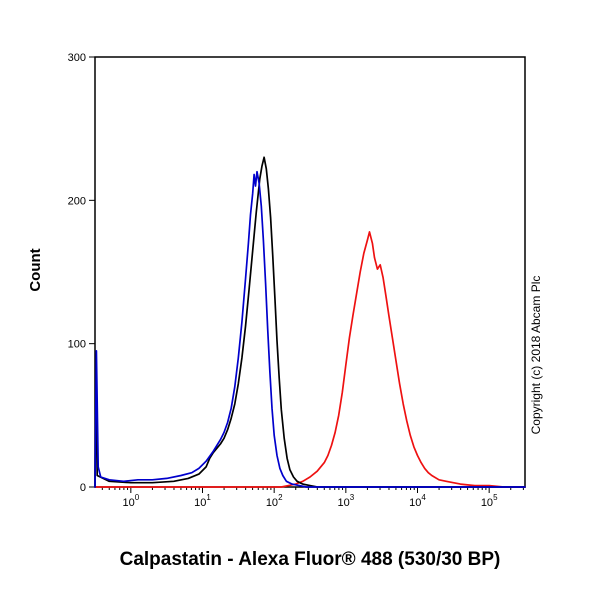 The width and height of the screenshot is (600, 600). I want to click on y-tick-label: 0, so click(83, 488).